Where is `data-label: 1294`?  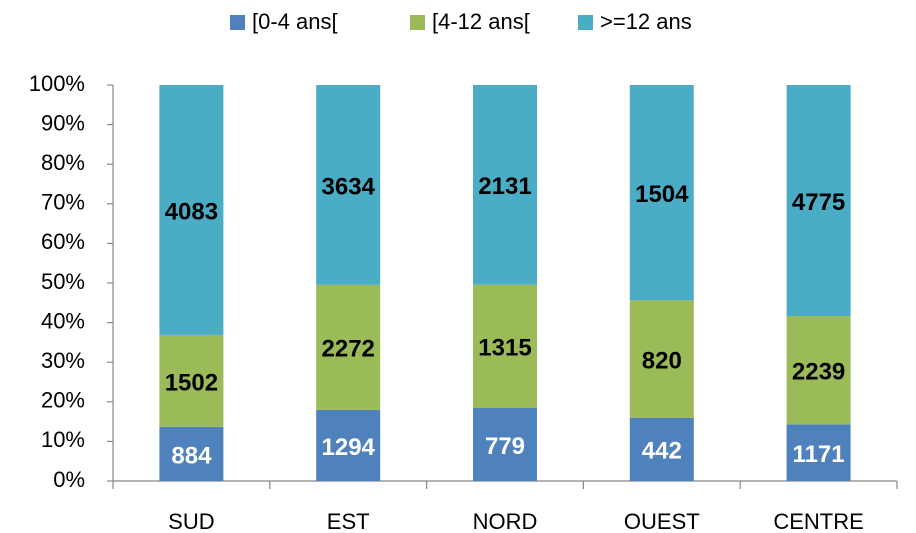
data-label: 1294 is located at coordinates (349, 447).